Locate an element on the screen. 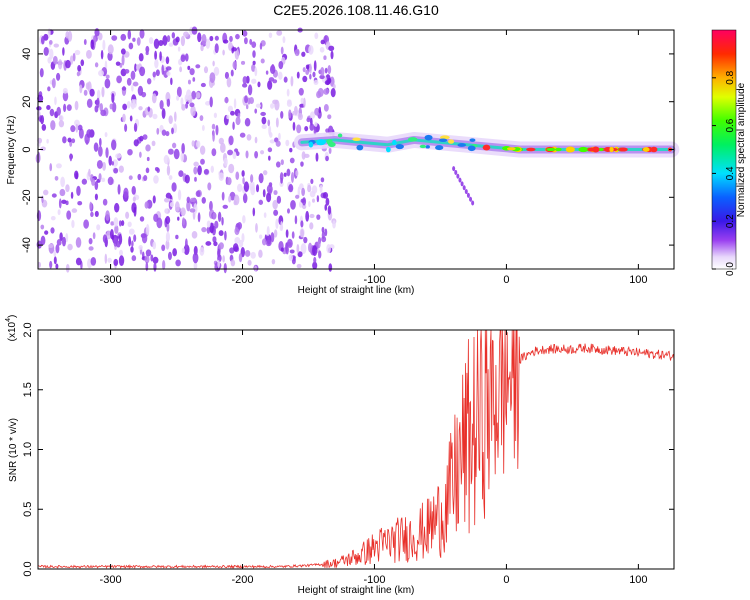 The image size is (750, 600). spectrogram-y-axis-label: Frequency (Hz) is located at coordinates (11, 150).